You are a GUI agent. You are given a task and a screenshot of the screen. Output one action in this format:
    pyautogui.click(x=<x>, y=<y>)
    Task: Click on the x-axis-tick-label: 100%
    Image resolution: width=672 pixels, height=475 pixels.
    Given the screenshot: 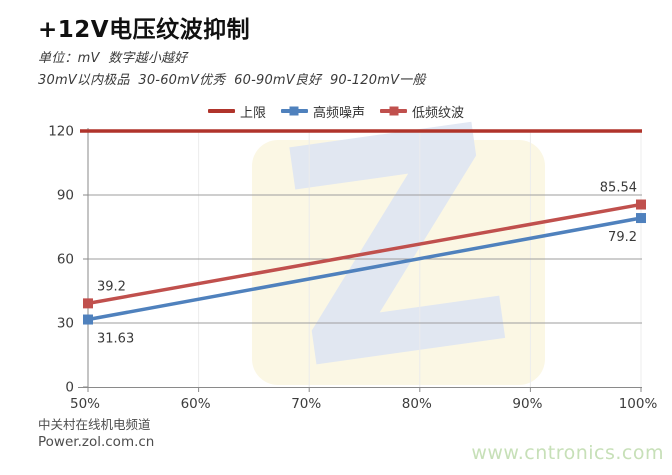 What is the action you would take?
    pyautogui.click(x=638, y=404)
    